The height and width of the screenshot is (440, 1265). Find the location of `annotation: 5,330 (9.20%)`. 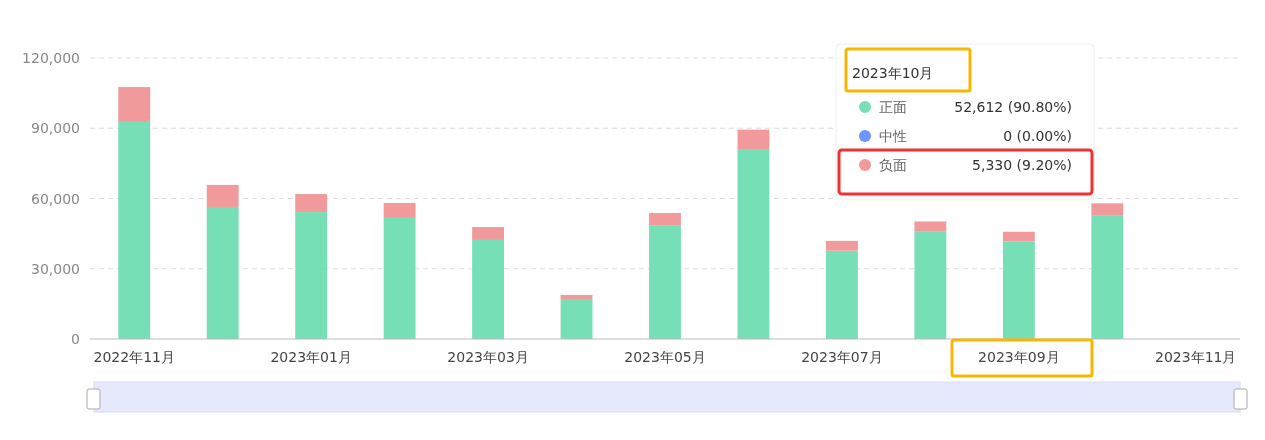

annotation: 5,330 (9.20%) is located at coordinates (1022, 165).